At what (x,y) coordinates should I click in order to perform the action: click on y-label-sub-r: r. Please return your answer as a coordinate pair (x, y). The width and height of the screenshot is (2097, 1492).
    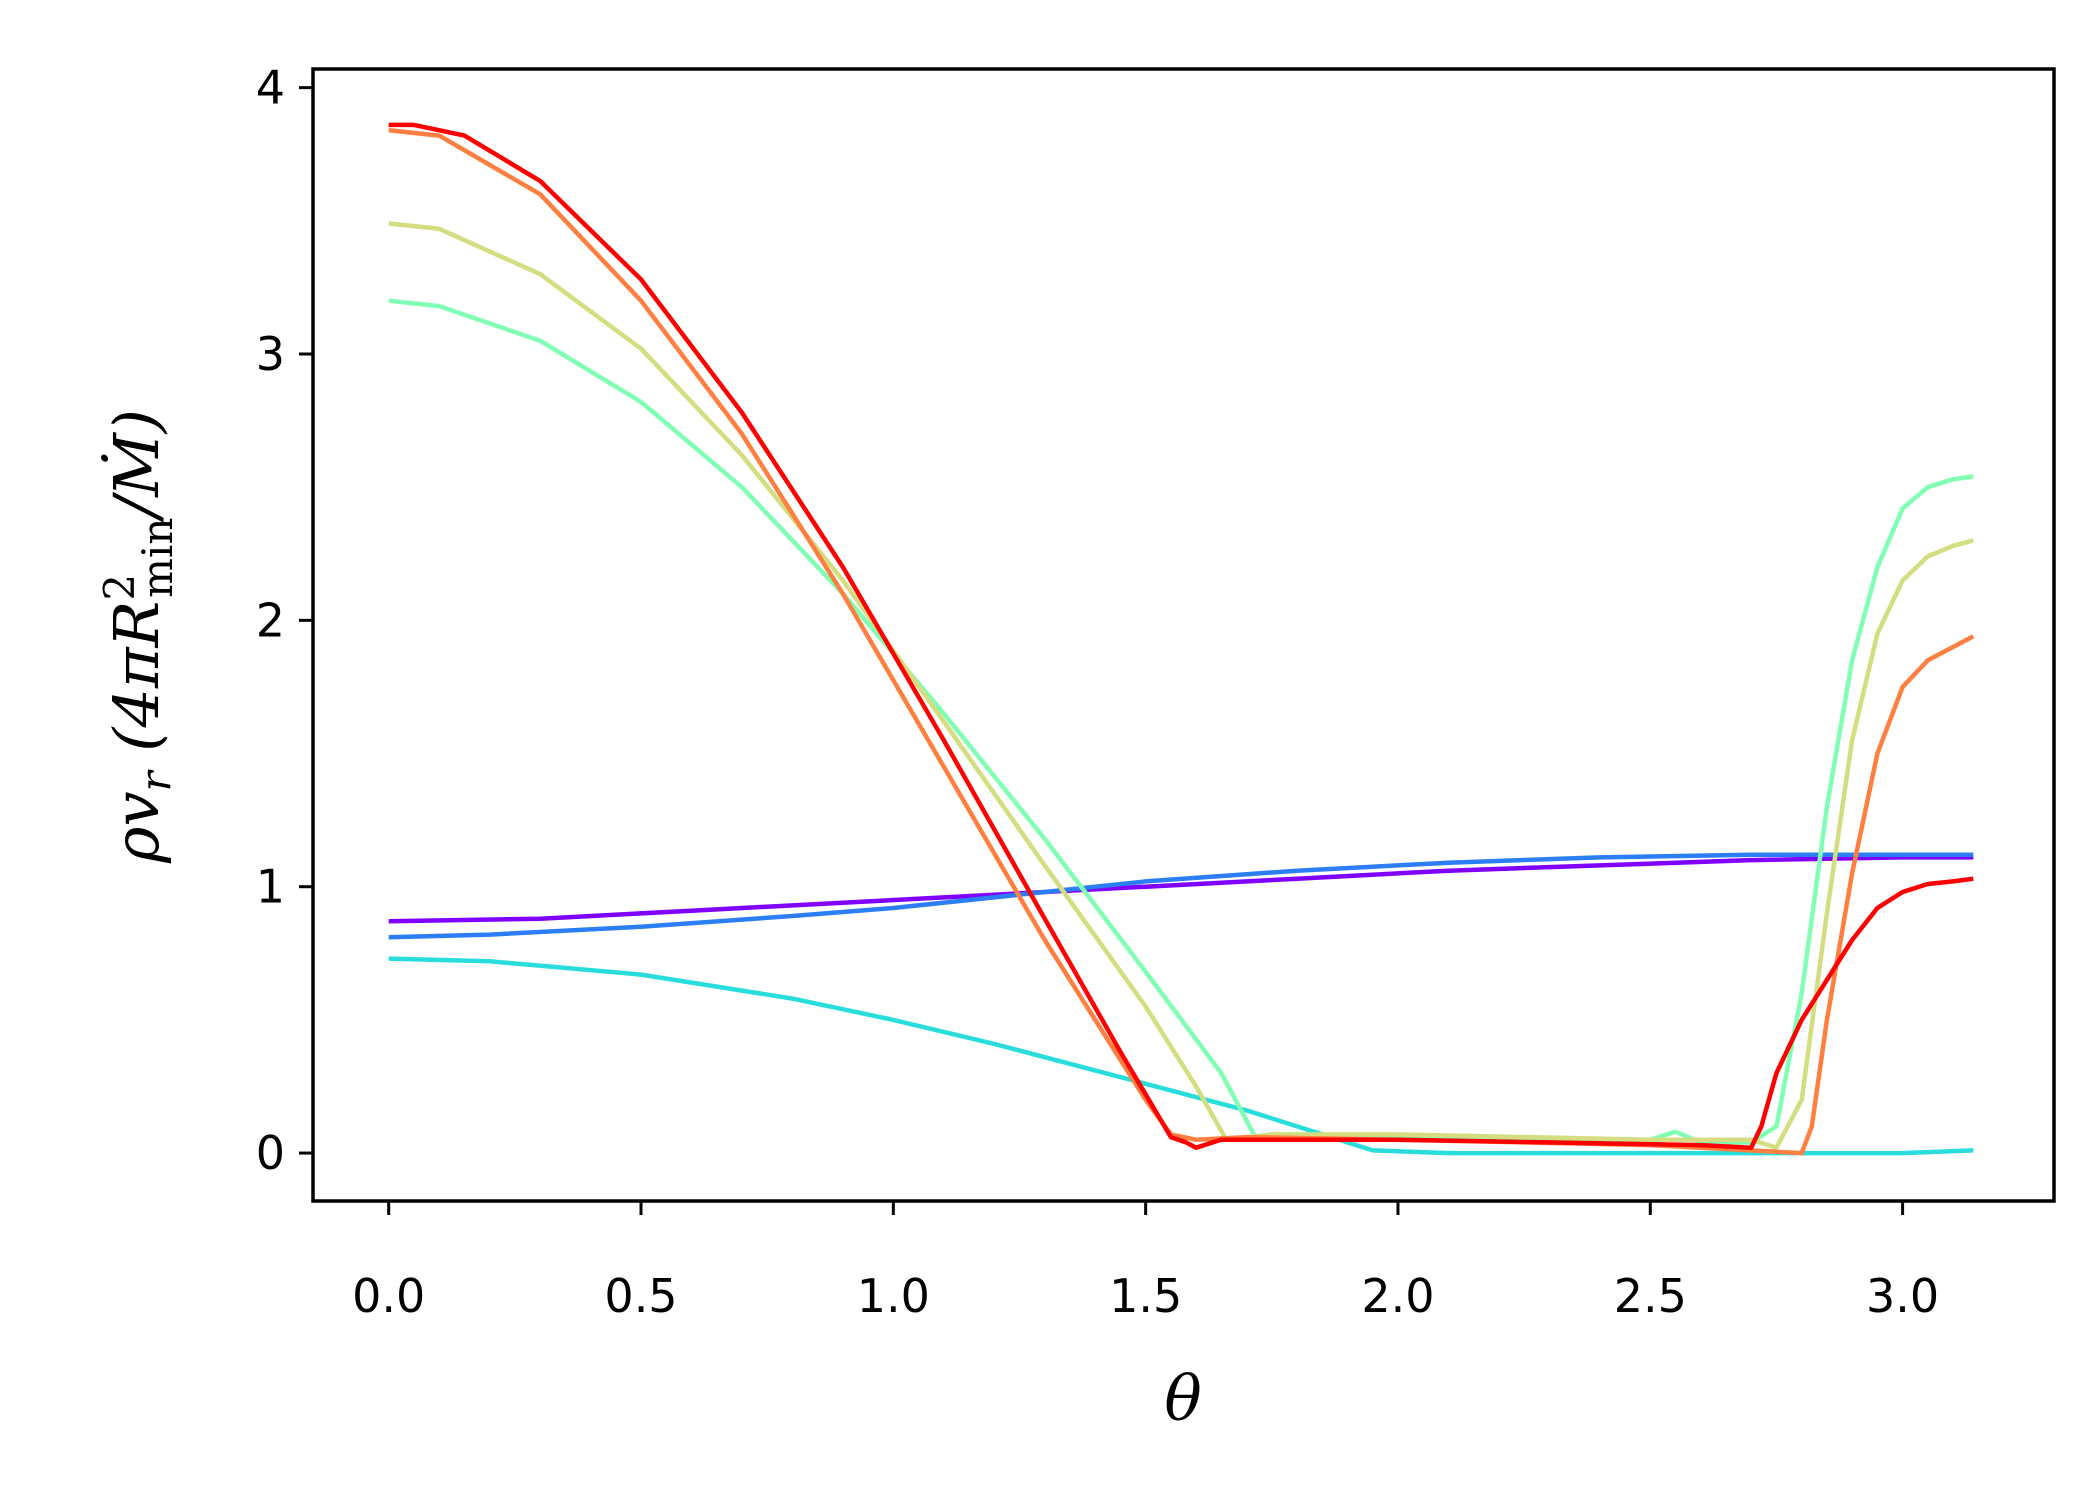
    Looking at the image, I should click on (155, 779).